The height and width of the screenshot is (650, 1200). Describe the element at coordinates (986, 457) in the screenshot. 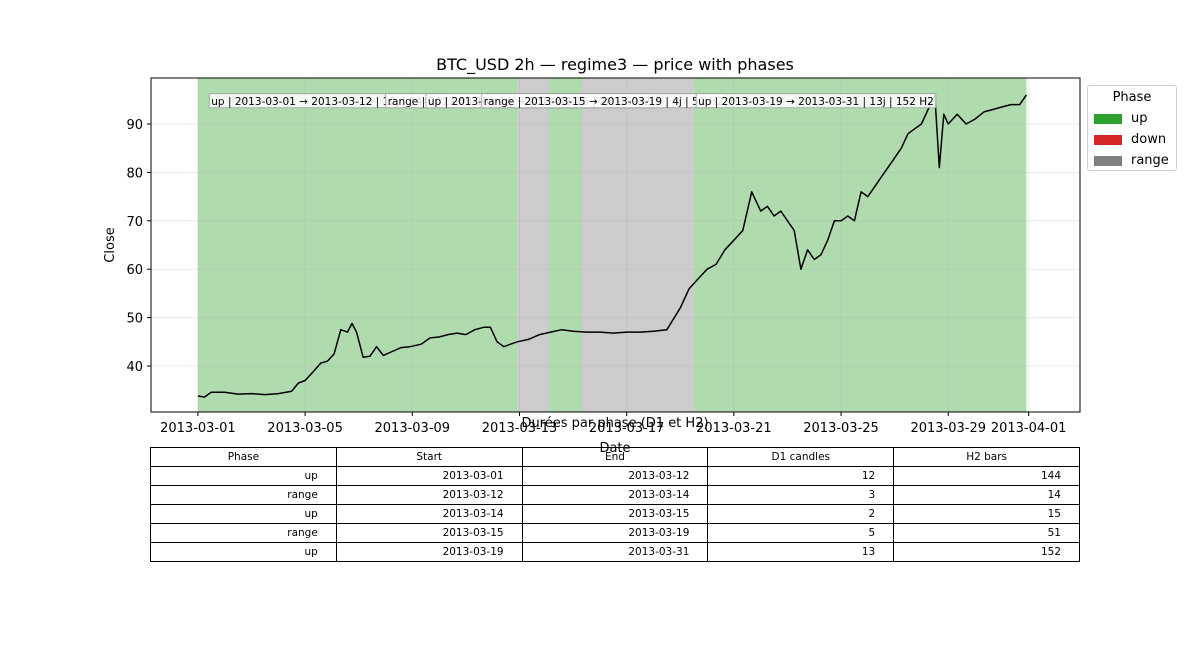

I see `col-header-h2-bars: H2 bars` at that location.